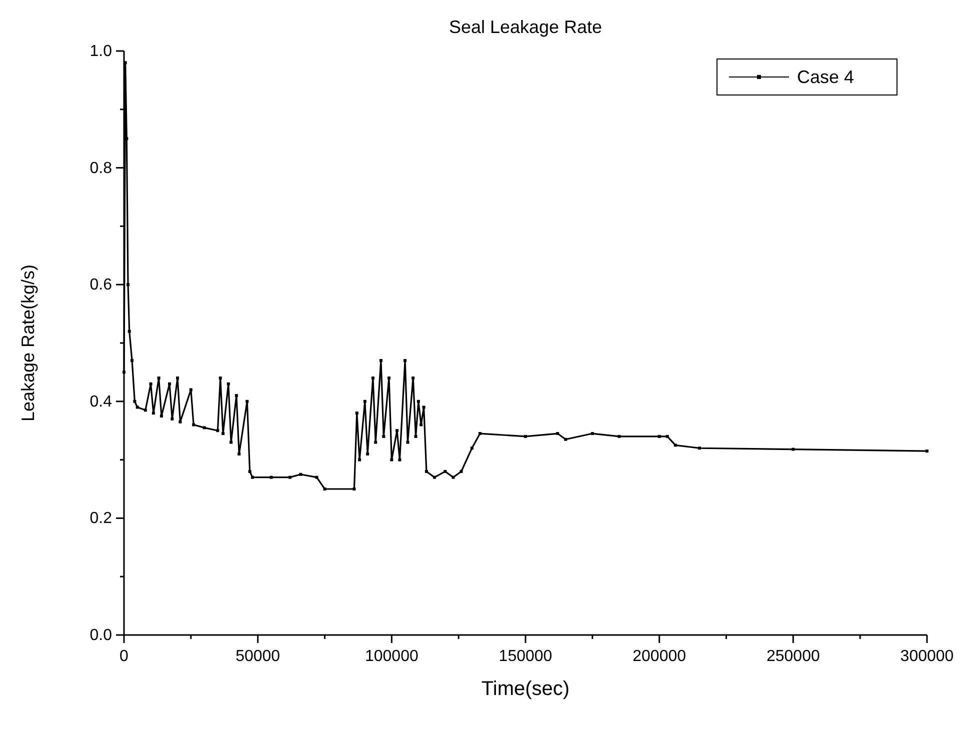 The width and height of the screenshot is (980, 733). I want to click on legend-label: Case 4, so click(825, 77).